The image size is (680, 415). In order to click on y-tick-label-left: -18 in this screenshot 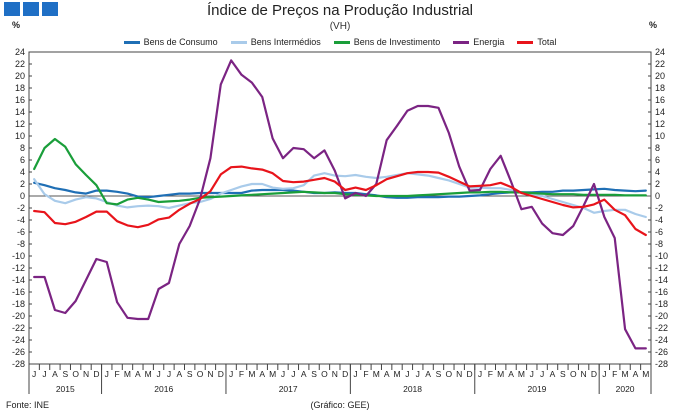, I will do `click(18, 304)`.